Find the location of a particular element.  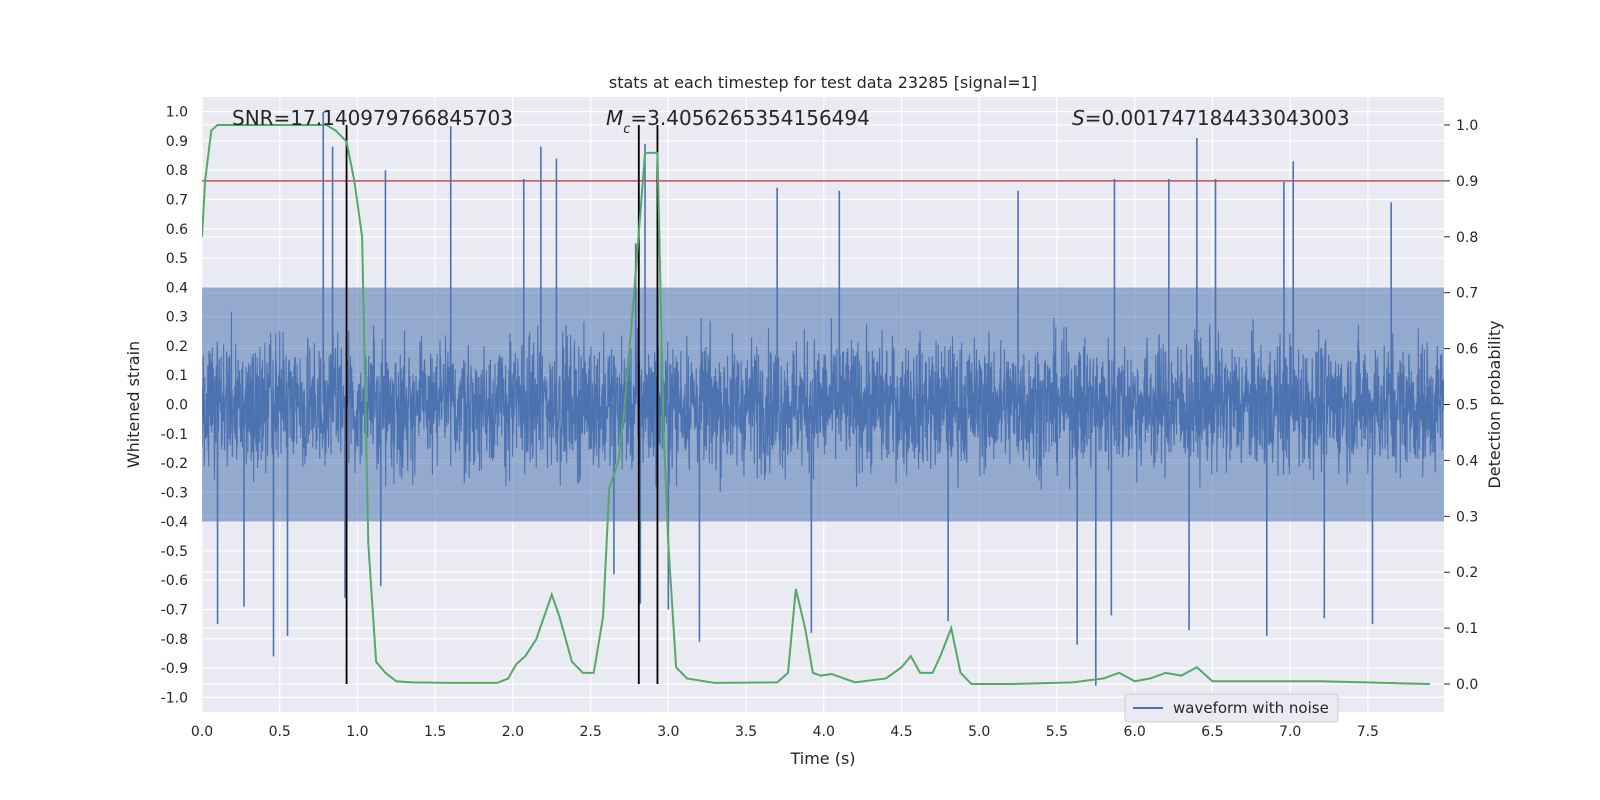

x-tick-label: 4.5 is located at coordinates (901, 732).